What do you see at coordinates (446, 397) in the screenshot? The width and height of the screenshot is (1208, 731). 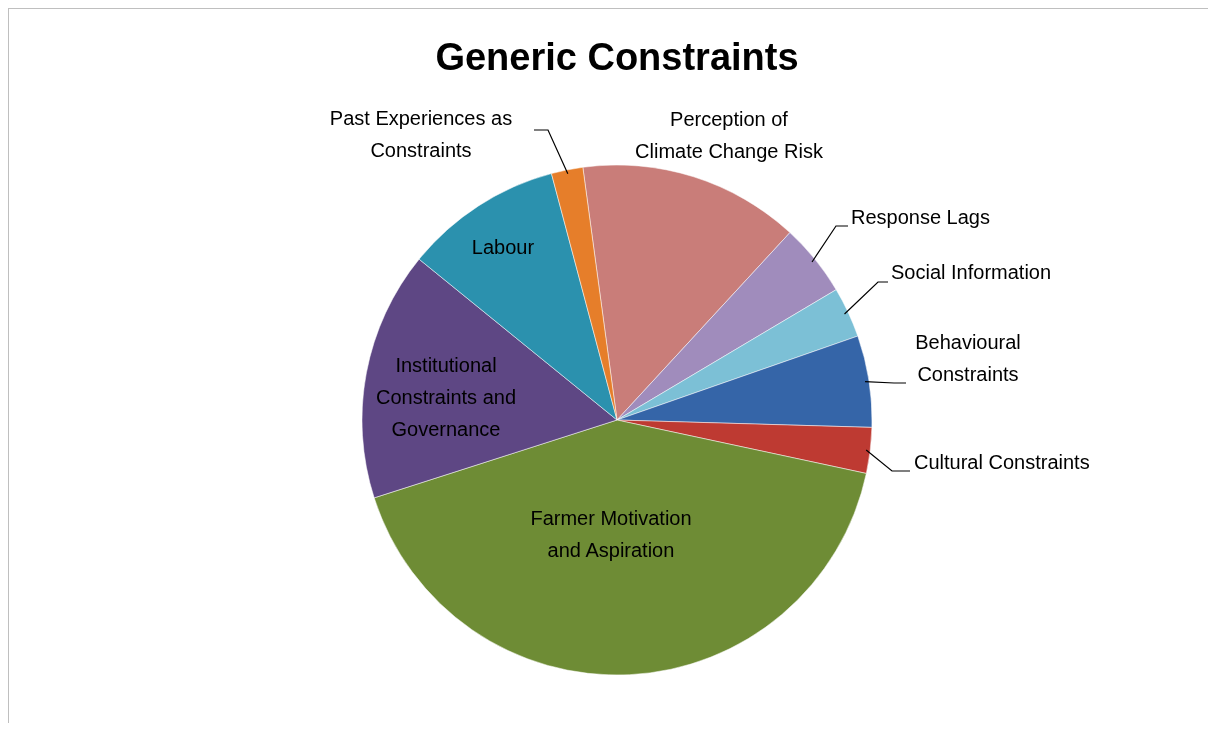 I see `slice-label: Institutional Constraints and Governance` at bounding box center [446, 397].